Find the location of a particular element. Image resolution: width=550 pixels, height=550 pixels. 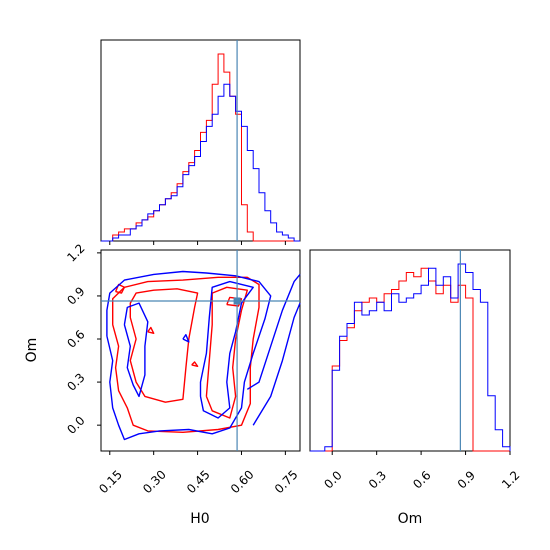

om-histogram is located at coordinates (410, 351).